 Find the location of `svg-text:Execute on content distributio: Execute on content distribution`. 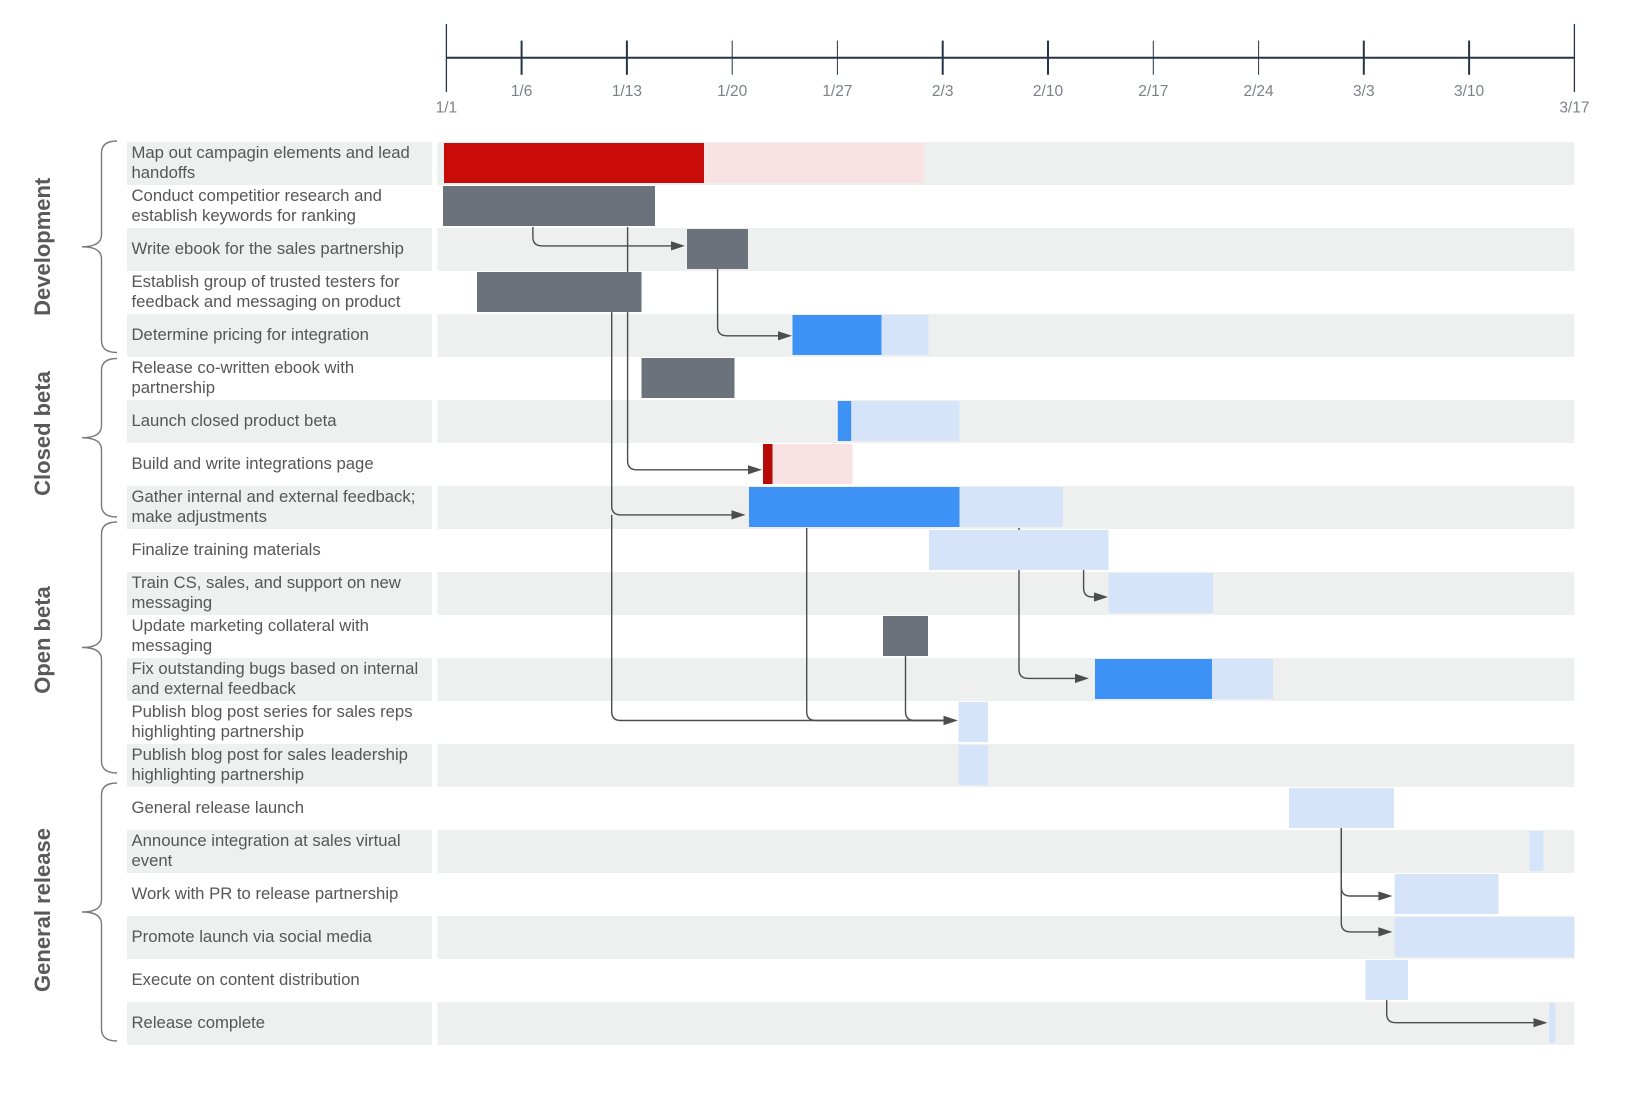

svg-text:Execute on content distributio: Execute on content distribution is located at coordinates (246, 979).